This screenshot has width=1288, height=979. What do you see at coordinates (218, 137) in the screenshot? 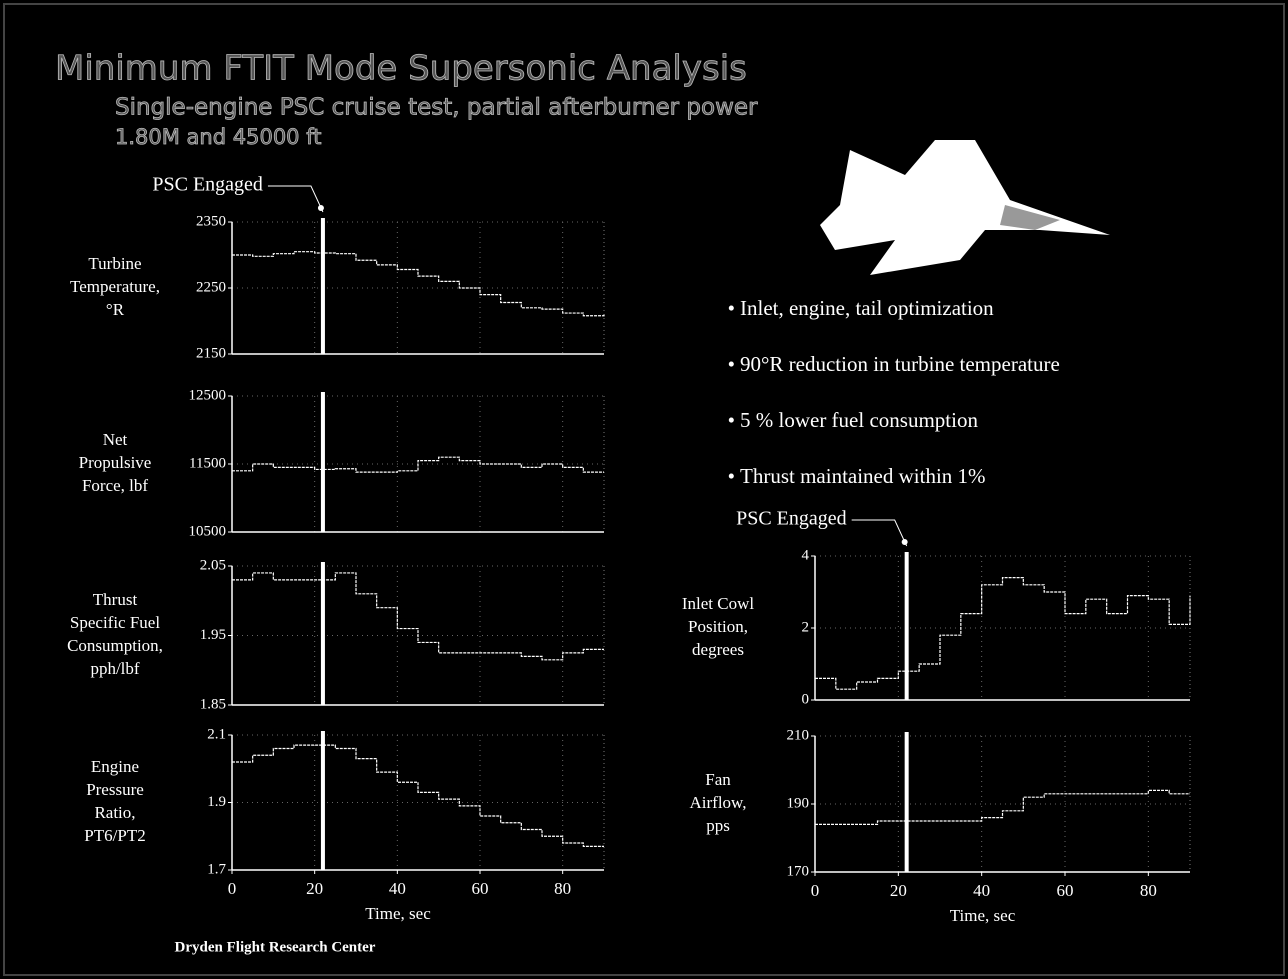
I see `slide-subtitle: 1.80M and 45000 ft` at bounding box center [218, 137].